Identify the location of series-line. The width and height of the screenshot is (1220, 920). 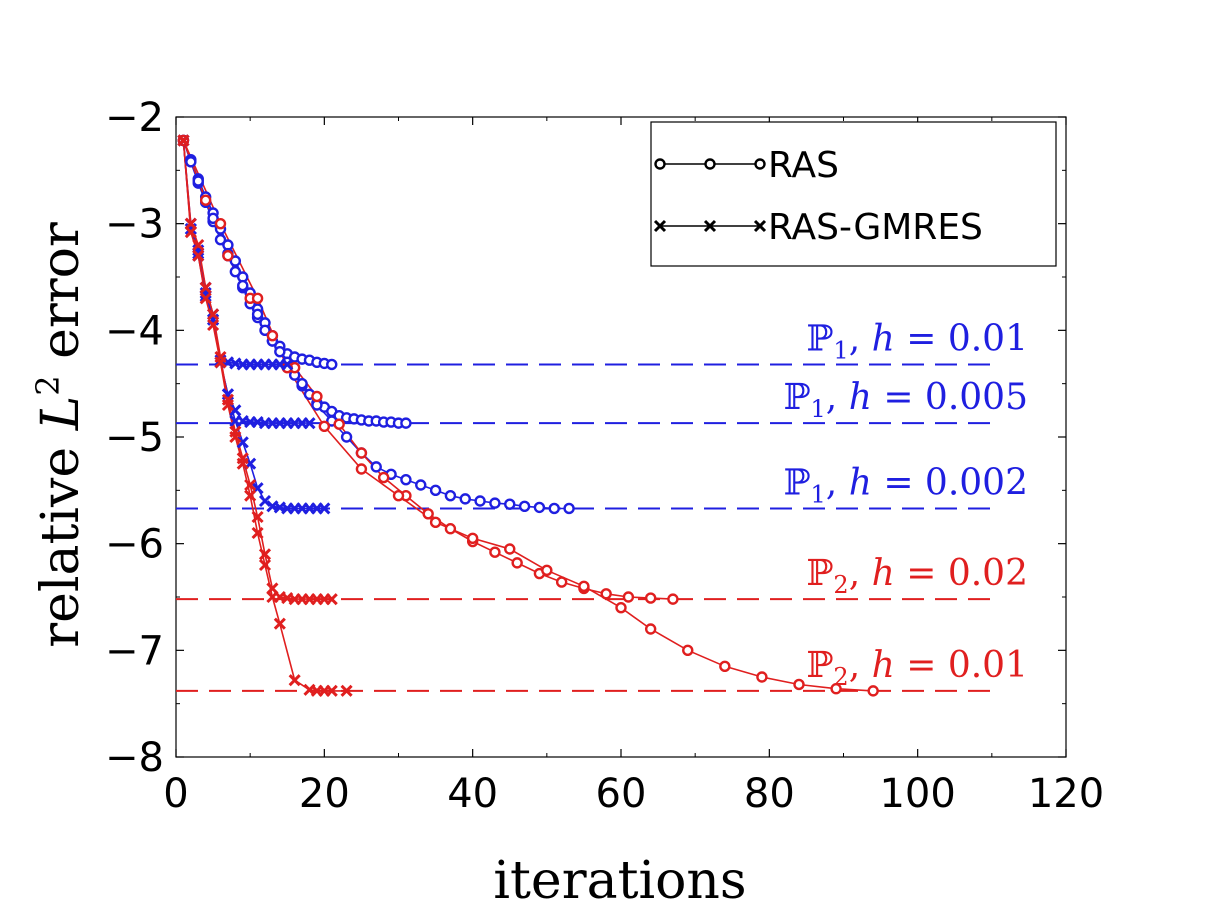
(257, 253).